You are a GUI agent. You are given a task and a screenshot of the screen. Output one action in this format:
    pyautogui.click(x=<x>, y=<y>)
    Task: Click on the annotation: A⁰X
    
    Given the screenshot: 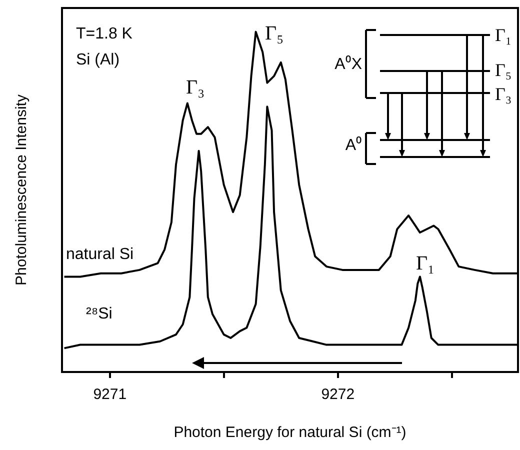 What is the action you would take?
    pyautogui.click(x=348, y=64)
    